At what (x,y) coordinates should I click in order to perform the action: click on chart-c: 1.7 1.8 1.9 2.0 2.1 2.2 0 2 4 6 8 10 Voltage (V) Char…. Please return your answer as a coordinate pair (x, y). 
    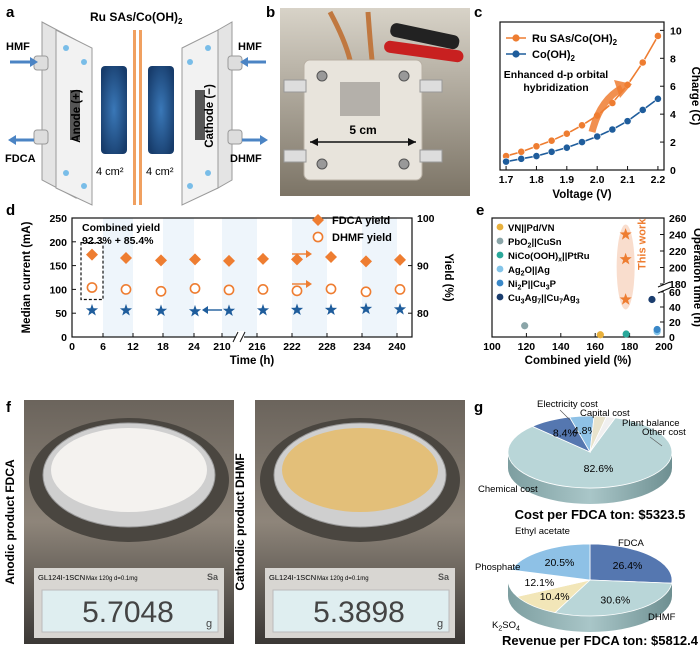
    Looking at the image, I should click on (599, 111).